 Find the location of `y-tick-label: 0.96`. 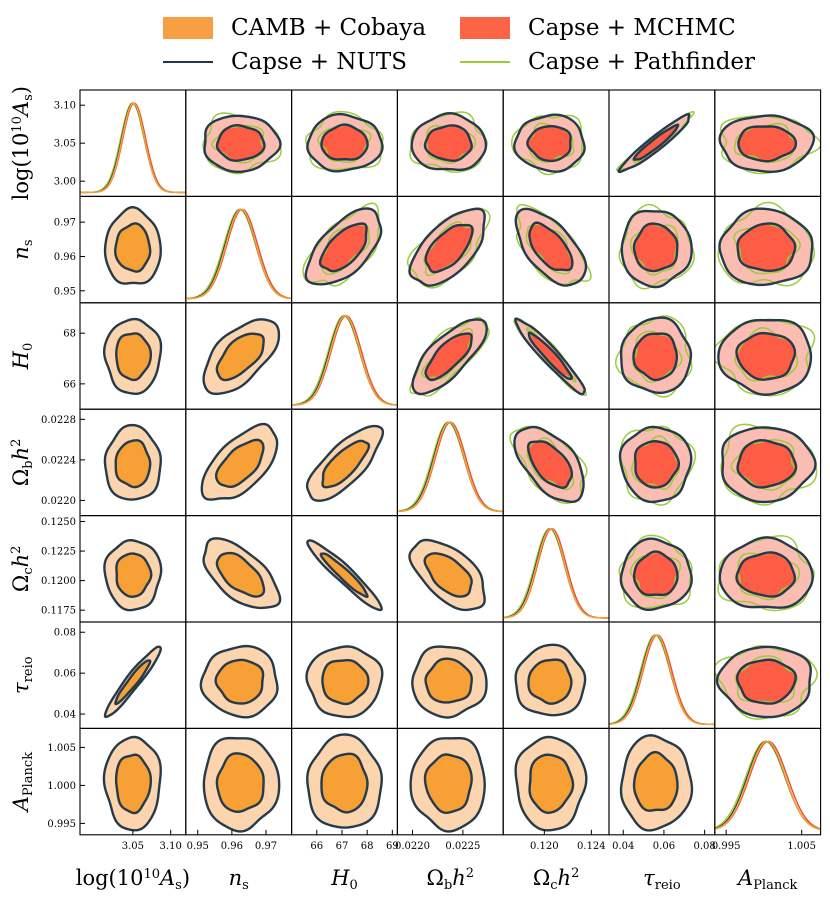

y-tick-label: 0.96 is located at coordinates (65, 257).